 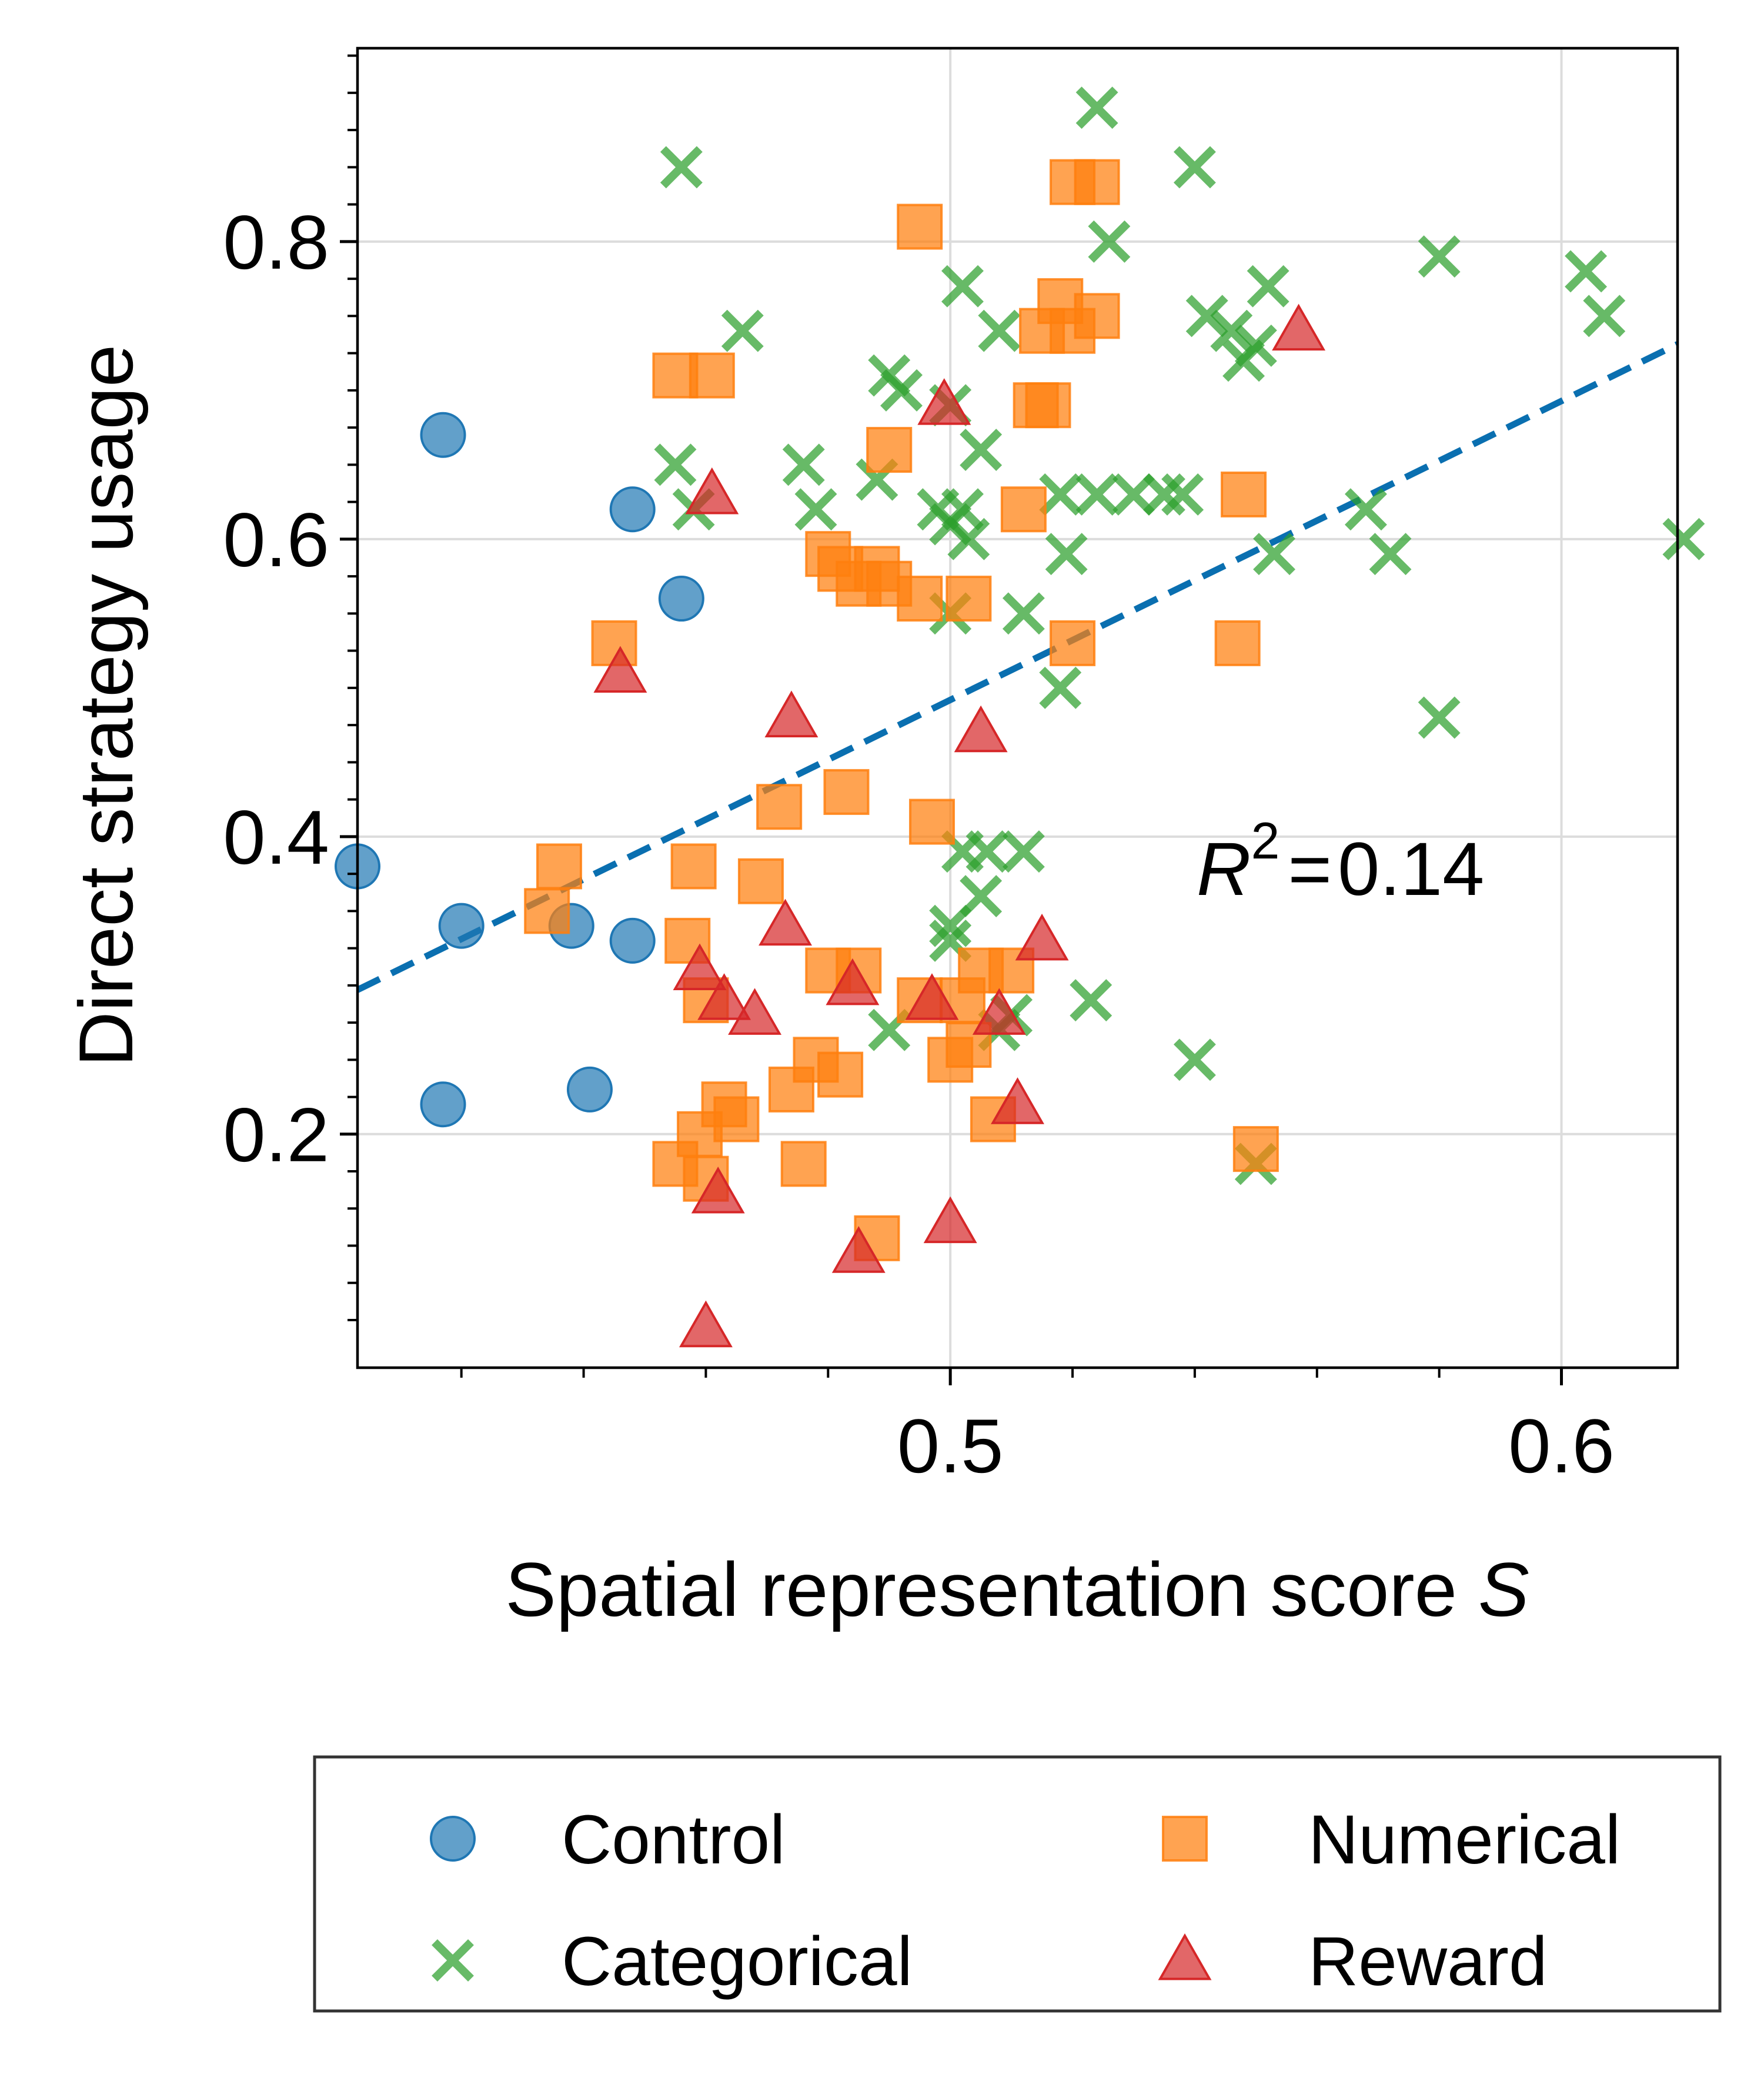 I want to click on legend-label-categorical: Categorical, so click(x=737, y=1962).